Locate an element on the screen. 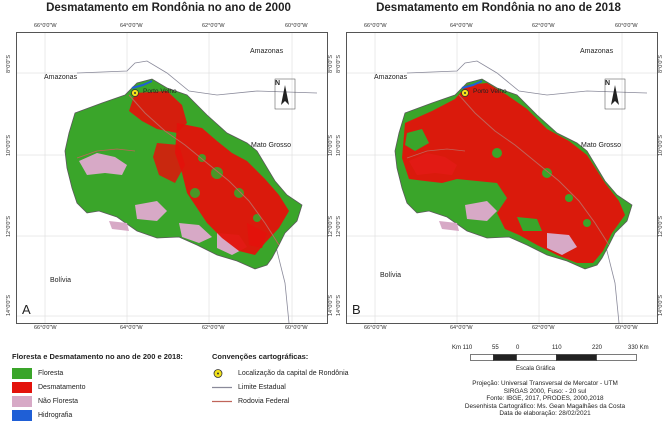 The width and height of the screenshot is (663, 432). panel-letter-b: B is located at coordinates (356, 309).